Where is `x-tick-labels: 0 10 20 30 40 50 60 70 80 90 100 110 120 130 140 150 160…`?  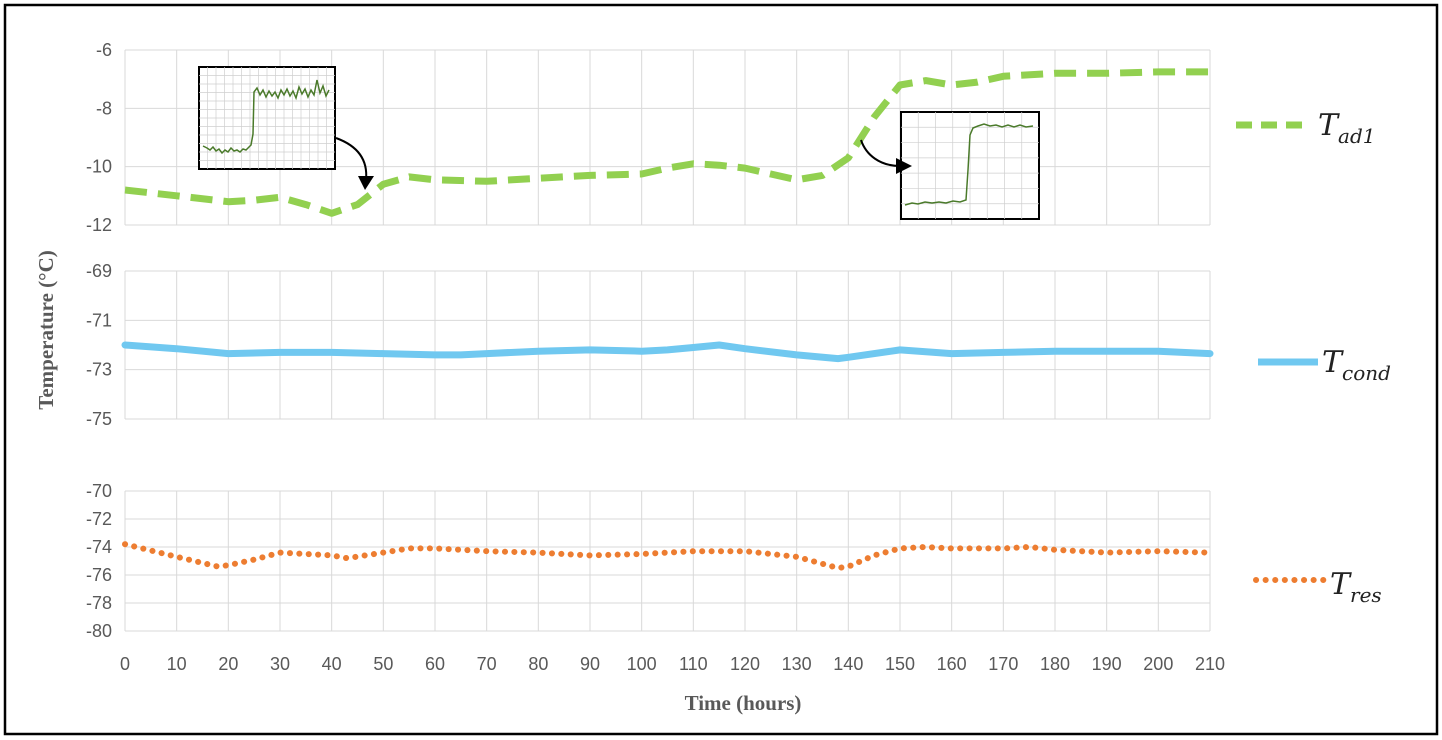 x-tick-labels: 0 10 20 30 40 50 60 70 80 90 100 110 120 130 140 150 160… is located at coordinates (672, 664).